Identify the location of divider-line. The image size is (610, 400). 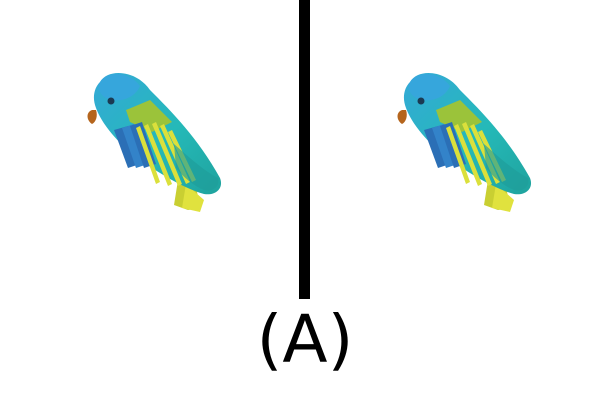
(304, 149).